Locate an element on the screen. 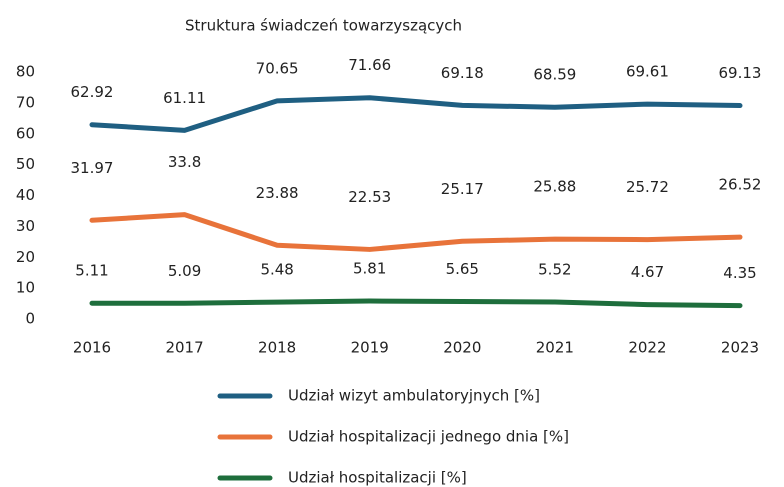 This screenshot has width=784, height=487. data-label: 25.72 is located at coordinates (647, 187).